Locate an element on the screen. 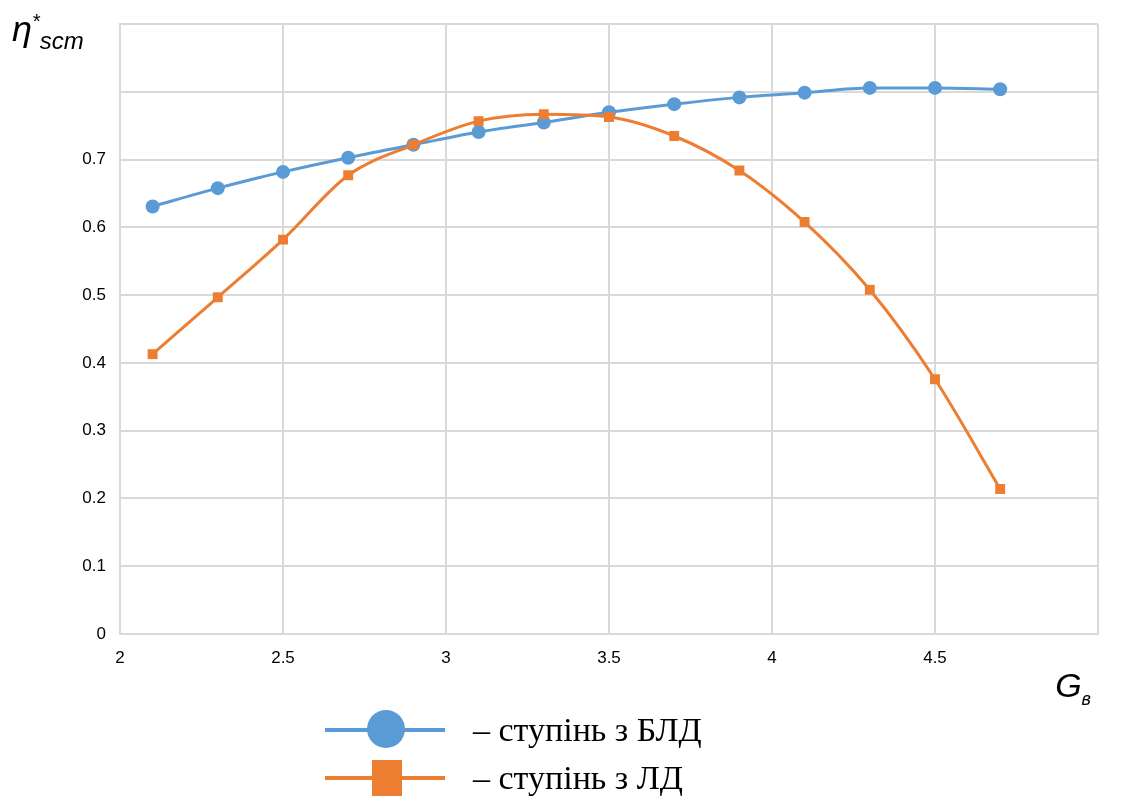 Image resolution: width=1121 pixels, height=809 pixels. legend-label: – ступінь з БЛД is located at coordinates (587, 730).